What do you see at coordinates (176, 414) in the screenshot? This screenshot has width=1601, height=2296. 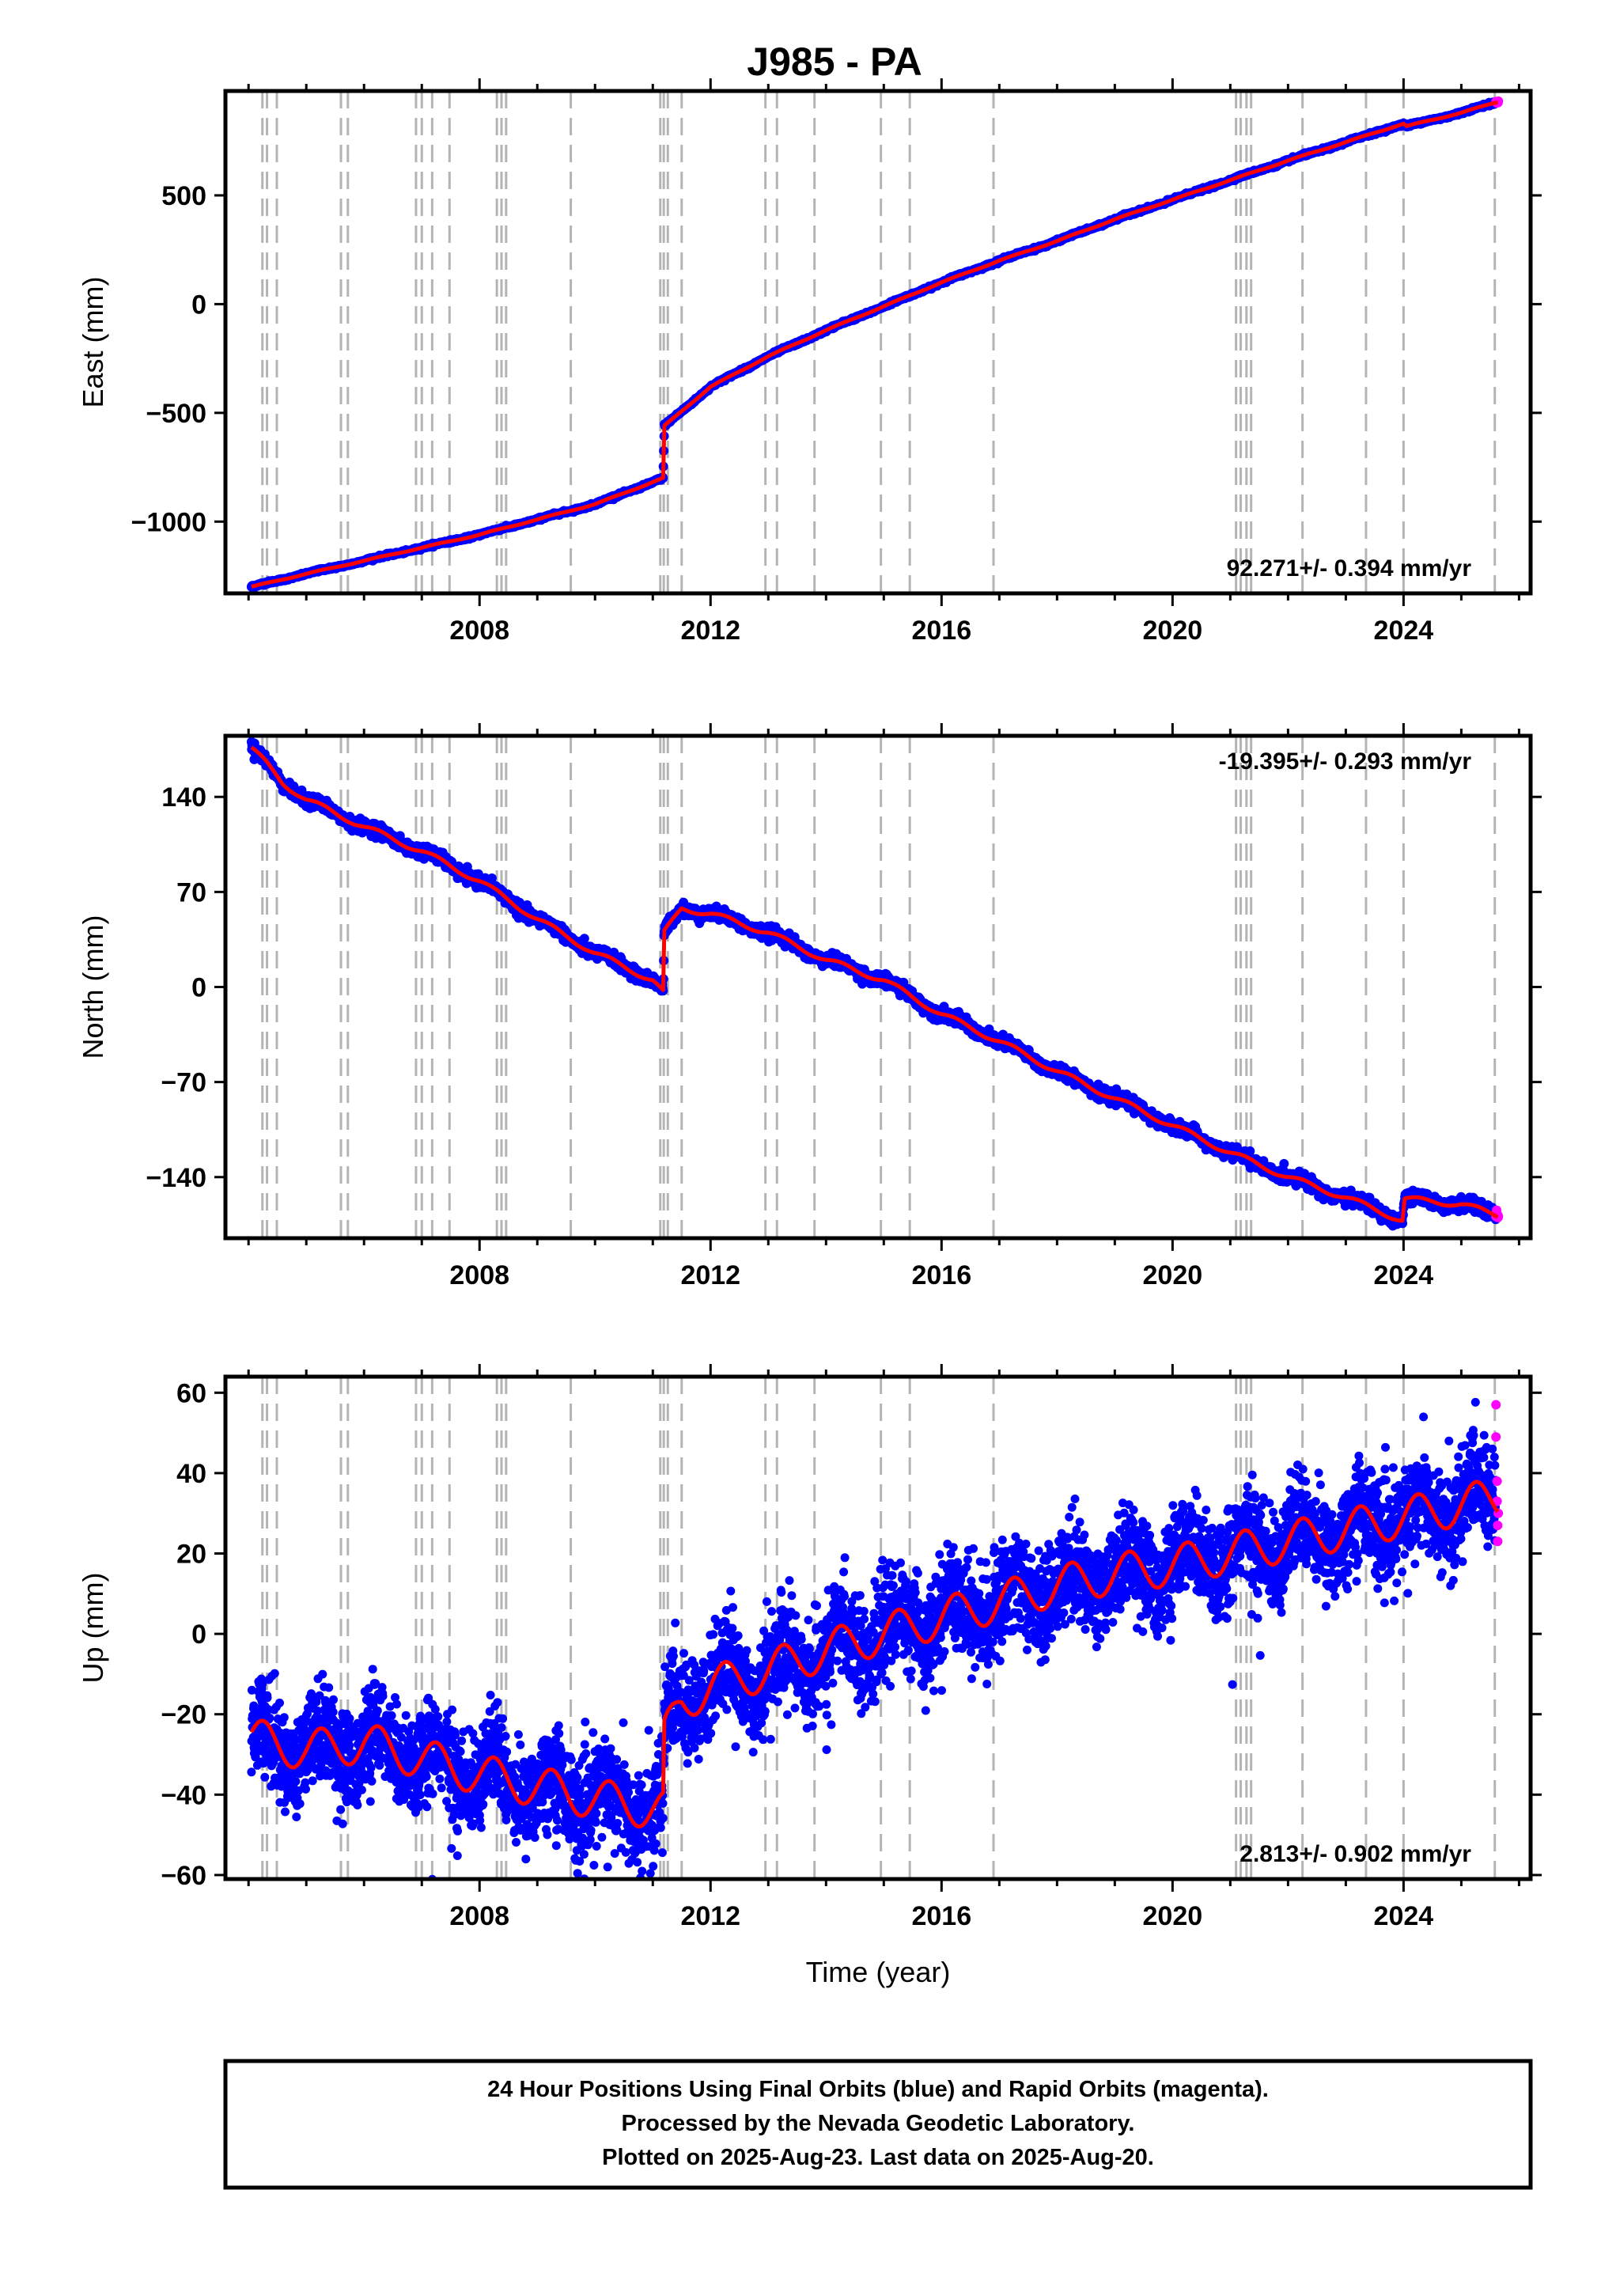 I see `y-tick-label: −500` at bounding box center [176, 414].